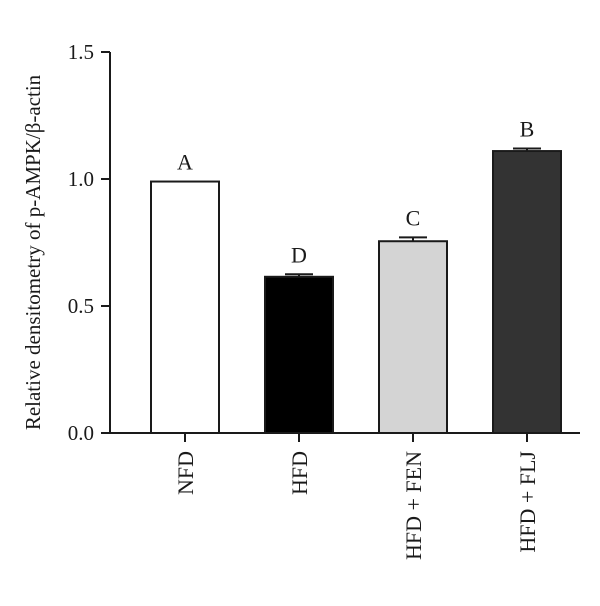 This screenshot has width=600, height=606. I want to click on significance-label: A, so click(185, 162).